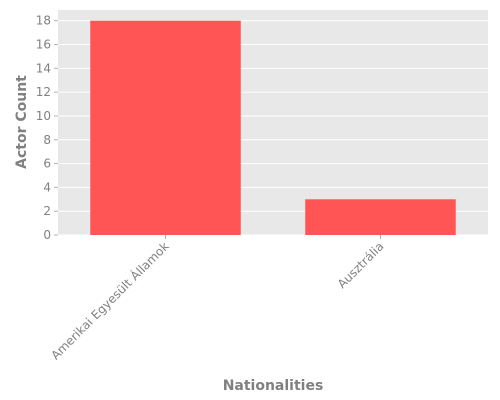 This screenshot has height=400, width=500. Describe the element at coordinates (43, 116) in the screenshot. I see `y-tick-label: 10` at that location.